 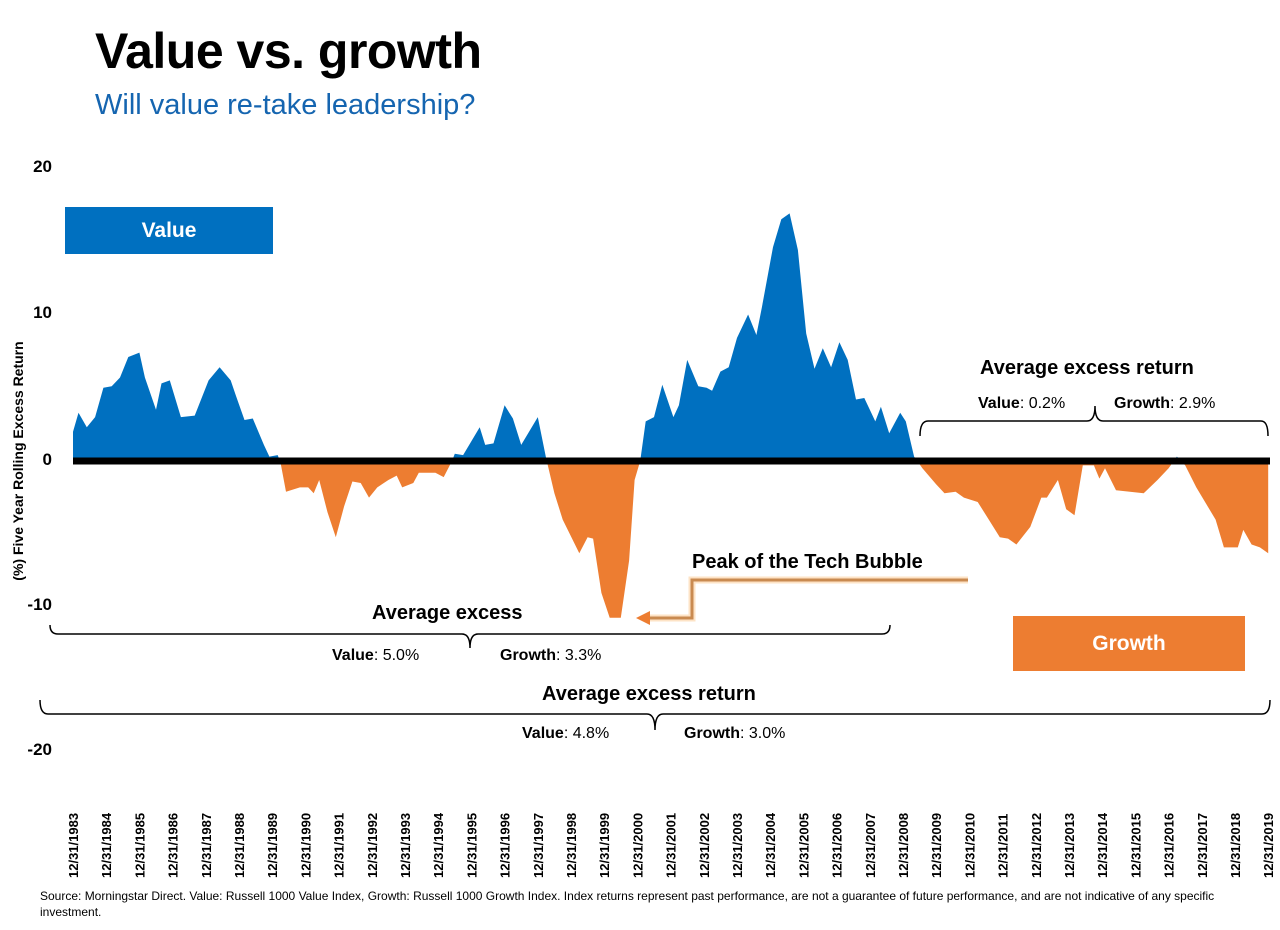 I want to click on x-tick-label: 12/31/1986, so click(x=173, y=845).